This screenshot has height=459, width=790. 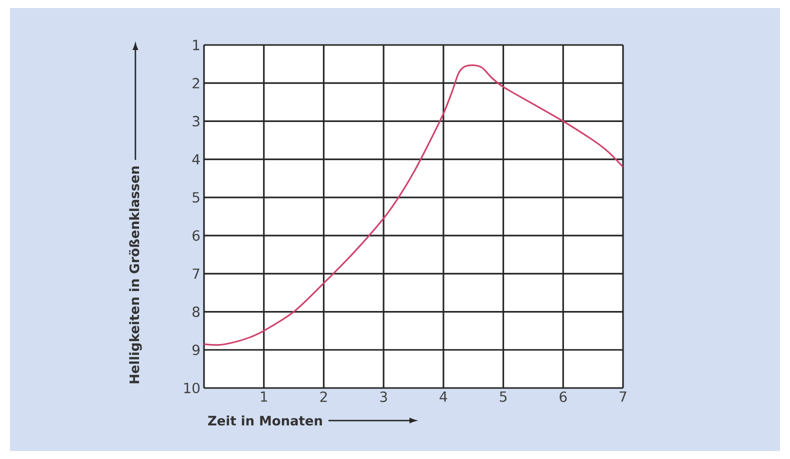 I want to click on x-tick-label: 3, so click(x=383, y=397).